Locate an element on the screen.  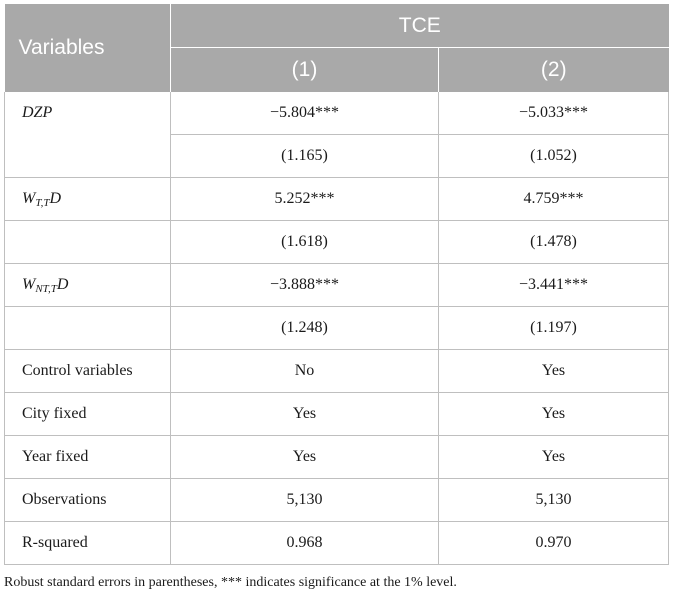
cell-wnttd-col2: −3.441*** is located at coordinates (553, 285).